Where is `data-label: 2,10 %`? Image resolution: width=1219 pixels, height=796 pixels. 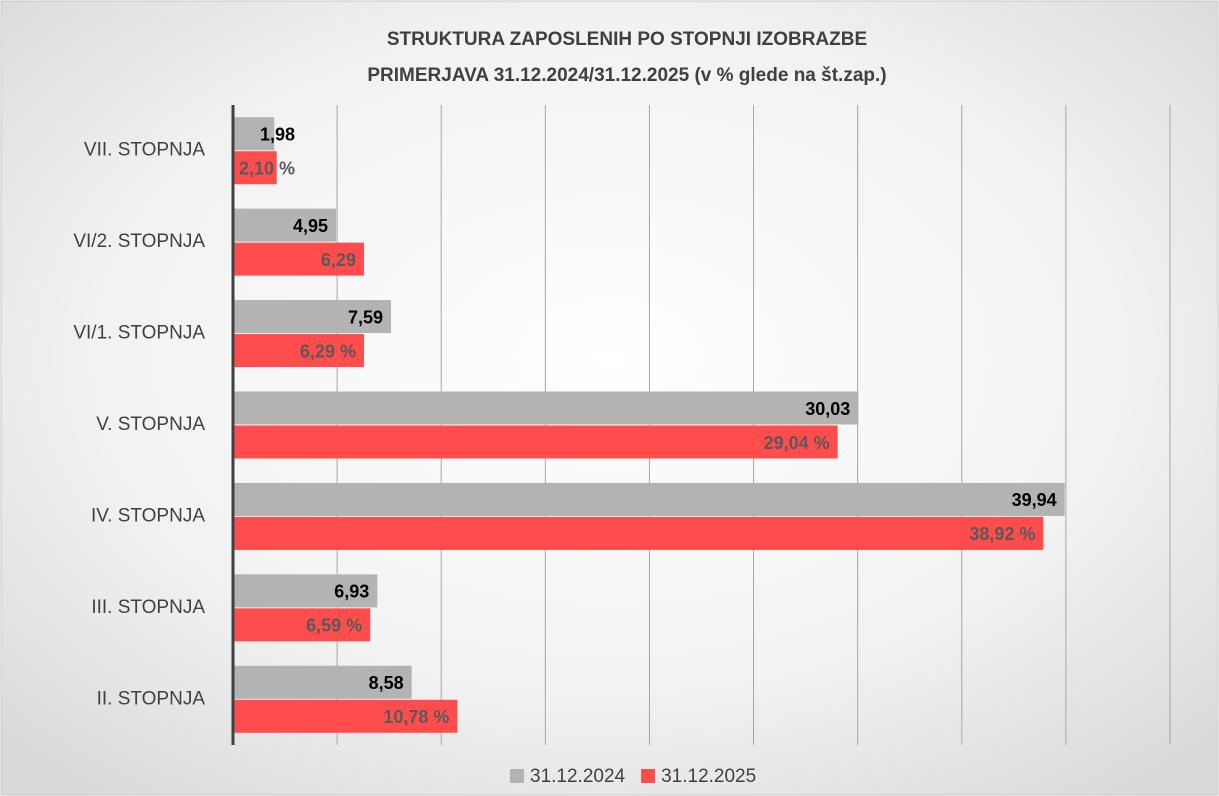 data-label: 2,10 % is located at coordinates (267, 168).